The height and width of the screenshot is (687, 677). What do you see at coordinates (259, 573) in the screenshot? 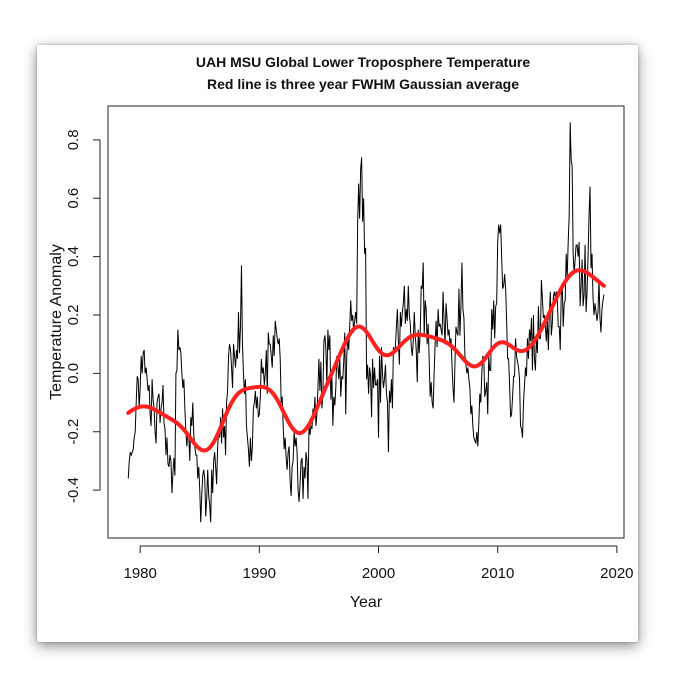
I see `x-tick-label: 1990` at bounding box center [259, 573].